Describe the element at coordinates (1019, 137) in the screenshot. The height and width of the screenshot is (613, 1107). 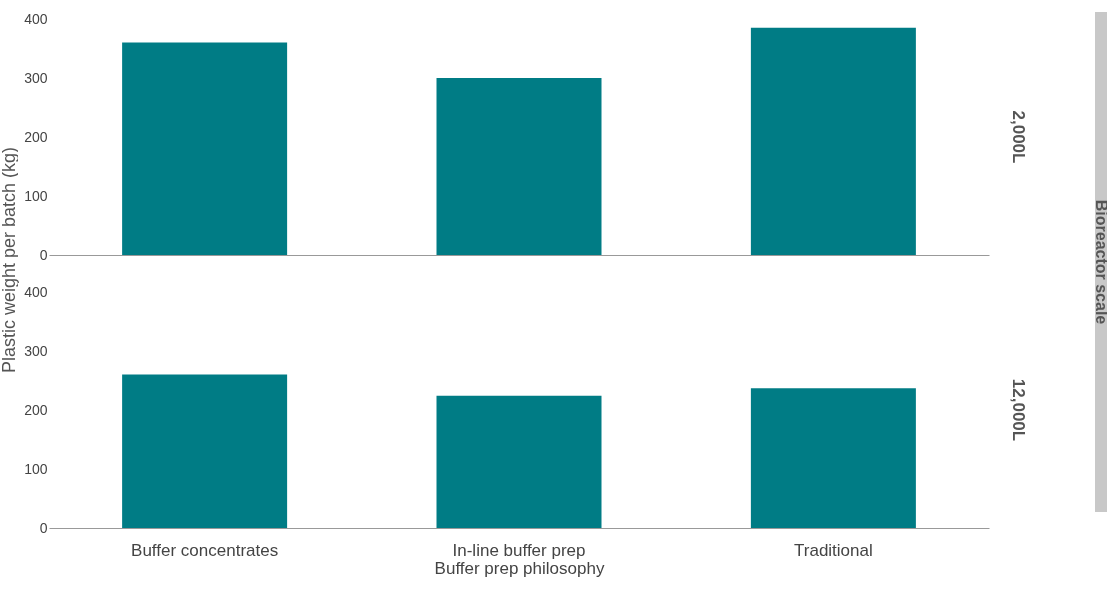
I see `y2-axis-title: 2,000L` at that location.